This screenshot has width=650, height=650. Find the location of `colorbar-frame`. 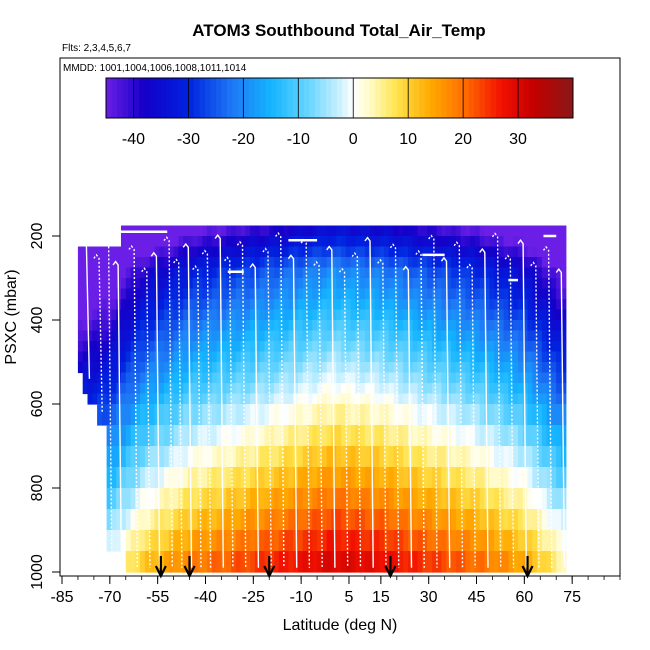

colorbar-frame is located at coordinates (339, 98).